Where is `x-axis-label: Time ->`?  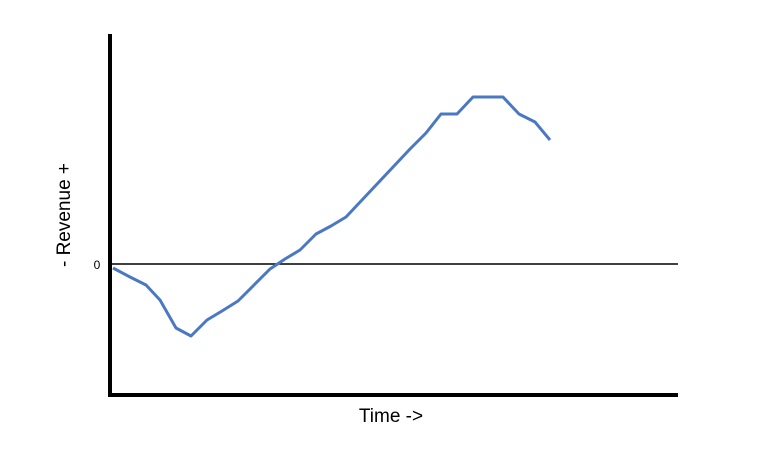
x-axis-label: Time -> is located at coordinates (391, 416).